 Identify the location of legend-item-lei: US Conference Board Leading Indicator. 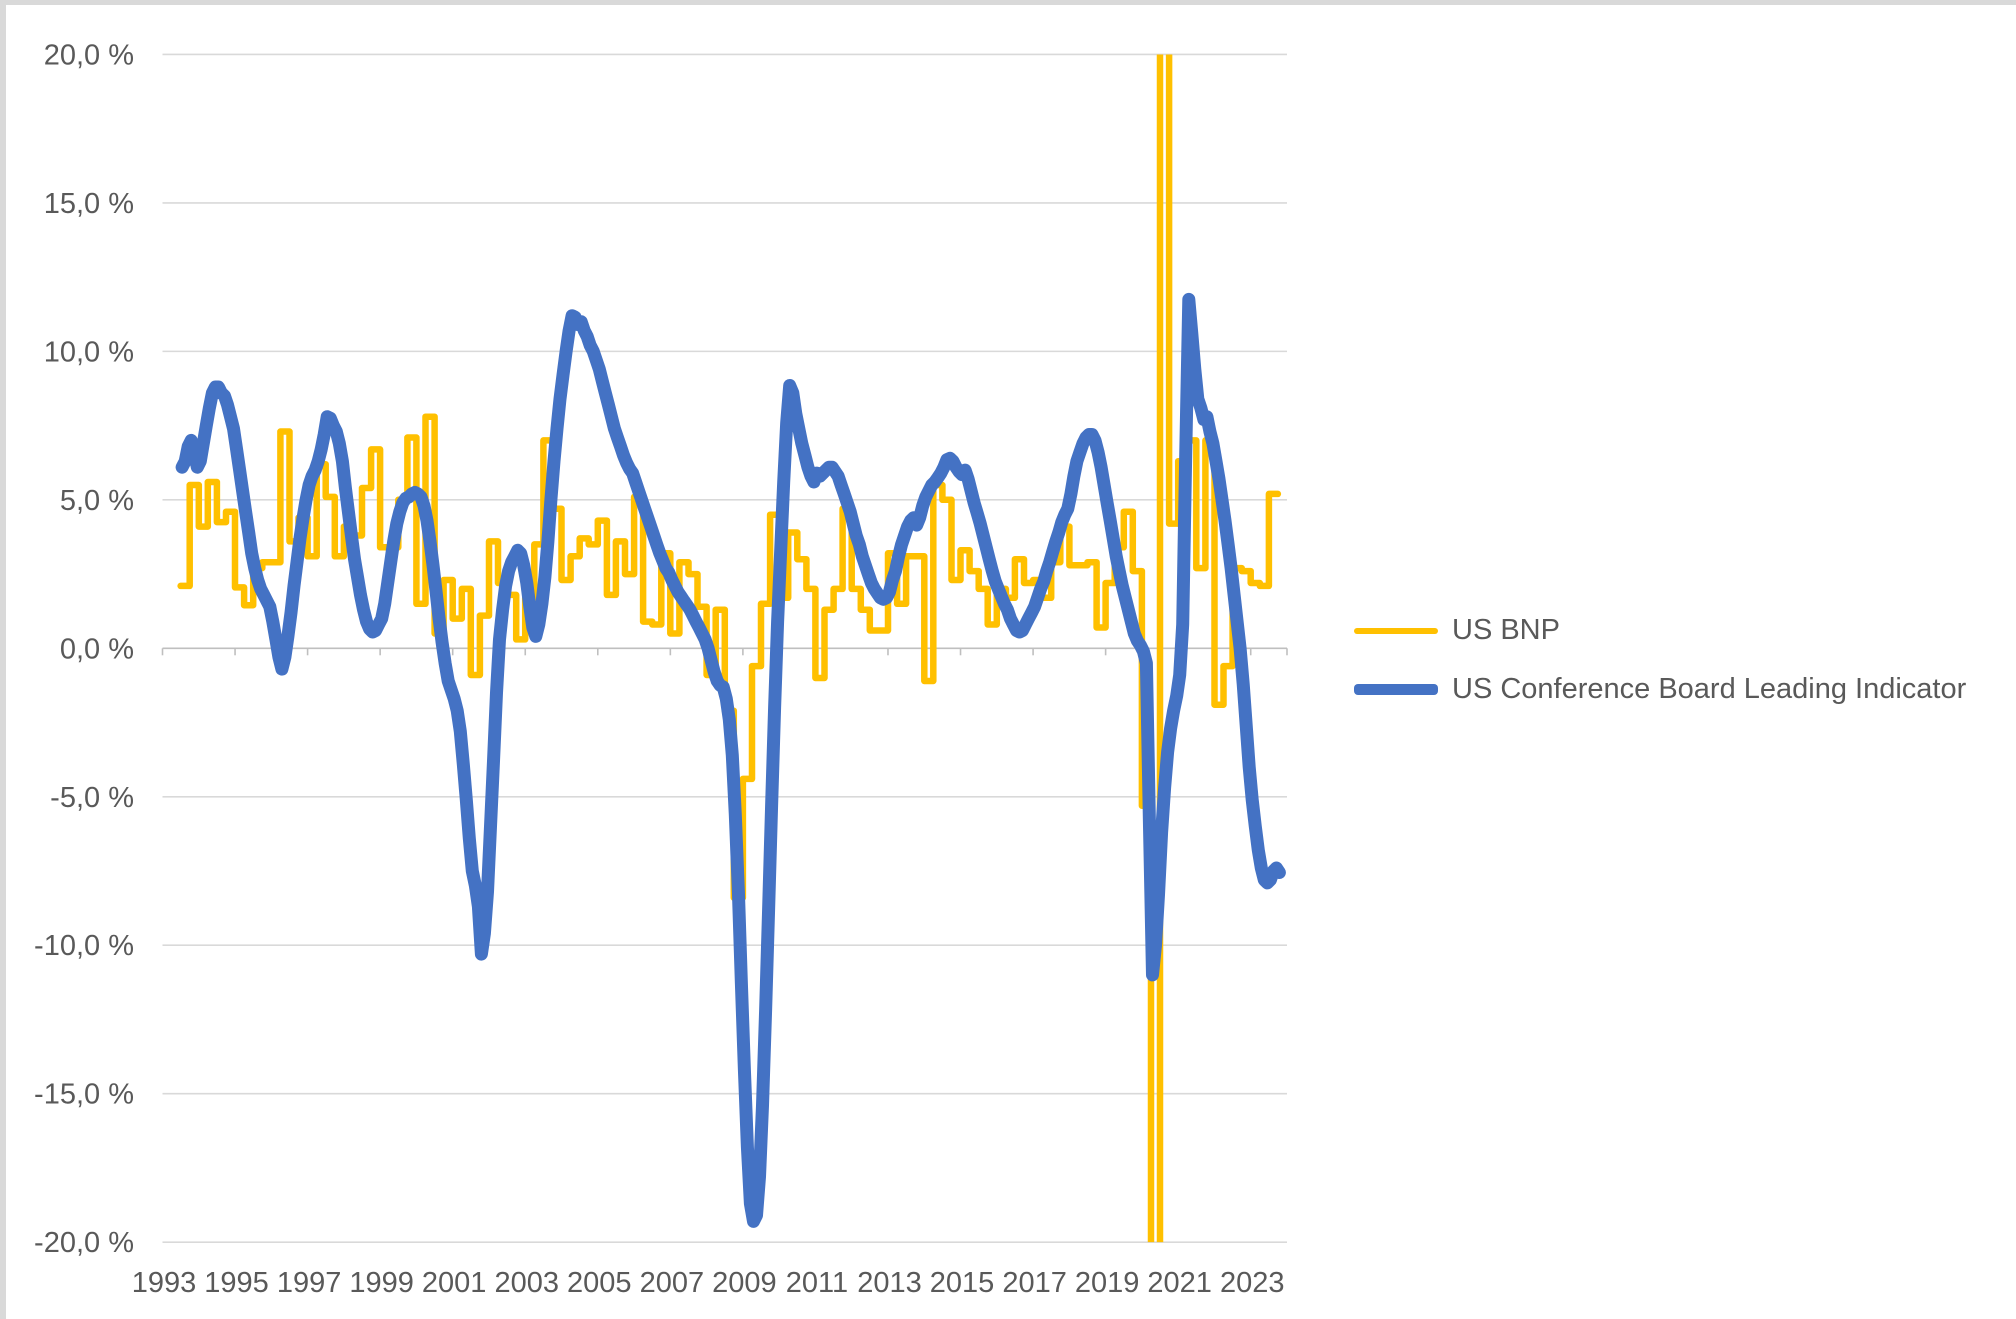
(1660, 689).